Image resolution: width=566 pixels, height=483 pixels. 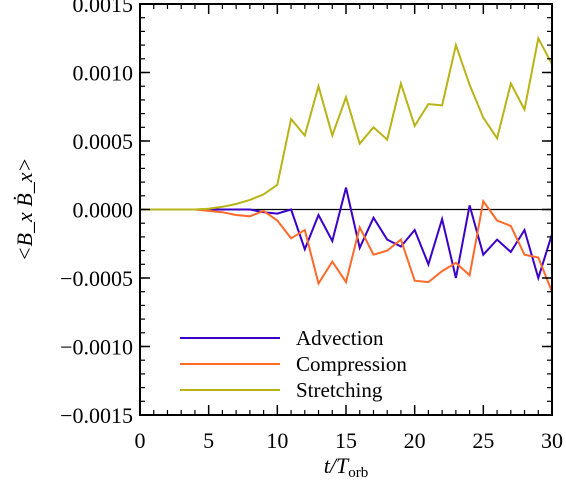 I want to click on x-tick-label: 25, so click(x=483, y=440).